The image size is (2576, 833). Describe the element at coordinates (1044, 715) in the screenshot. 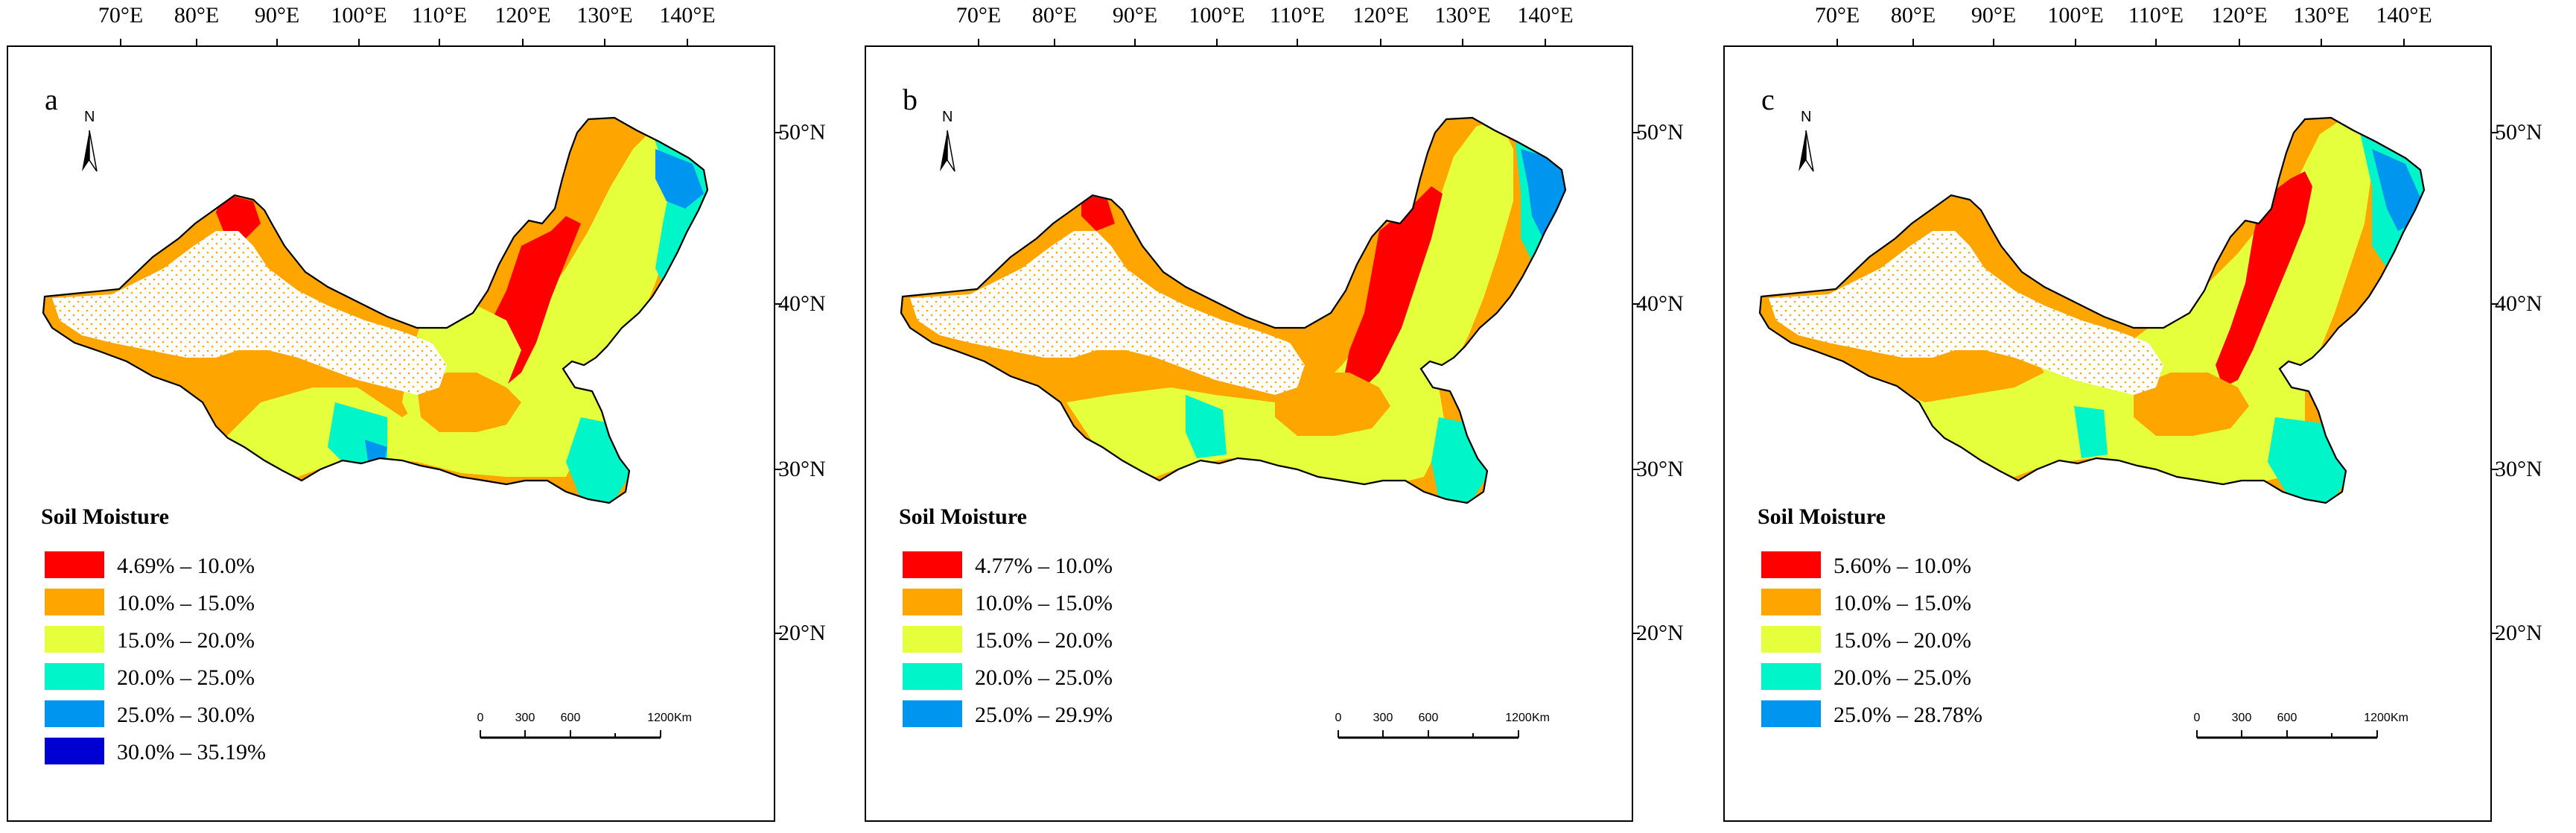

I see `legend-label: 25.0% – 29.9%` at that location.